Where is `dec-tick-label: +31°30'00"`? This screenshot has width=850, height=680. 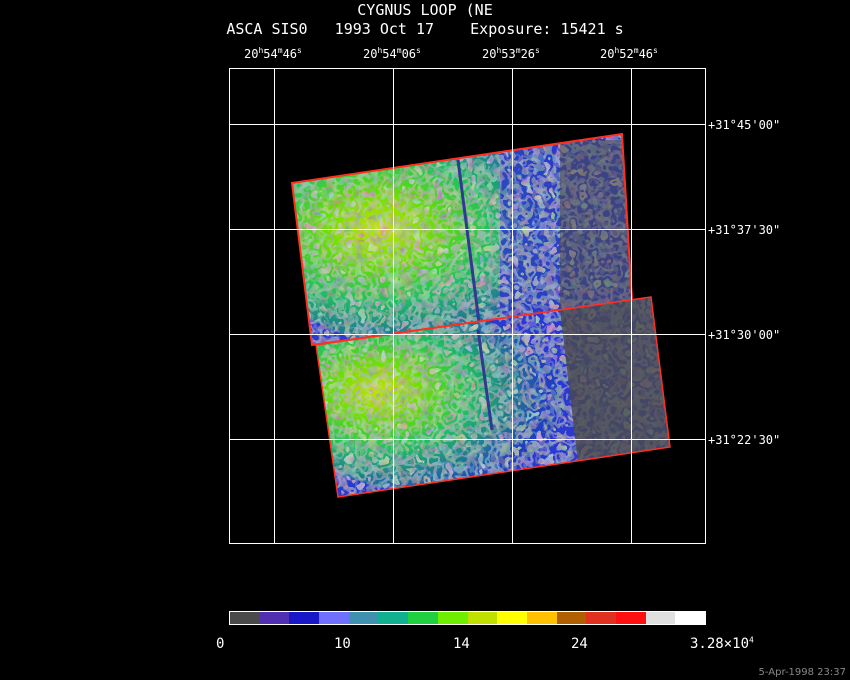
dec-tick-label: +31°30'00" is located at coordinates (744, 335).